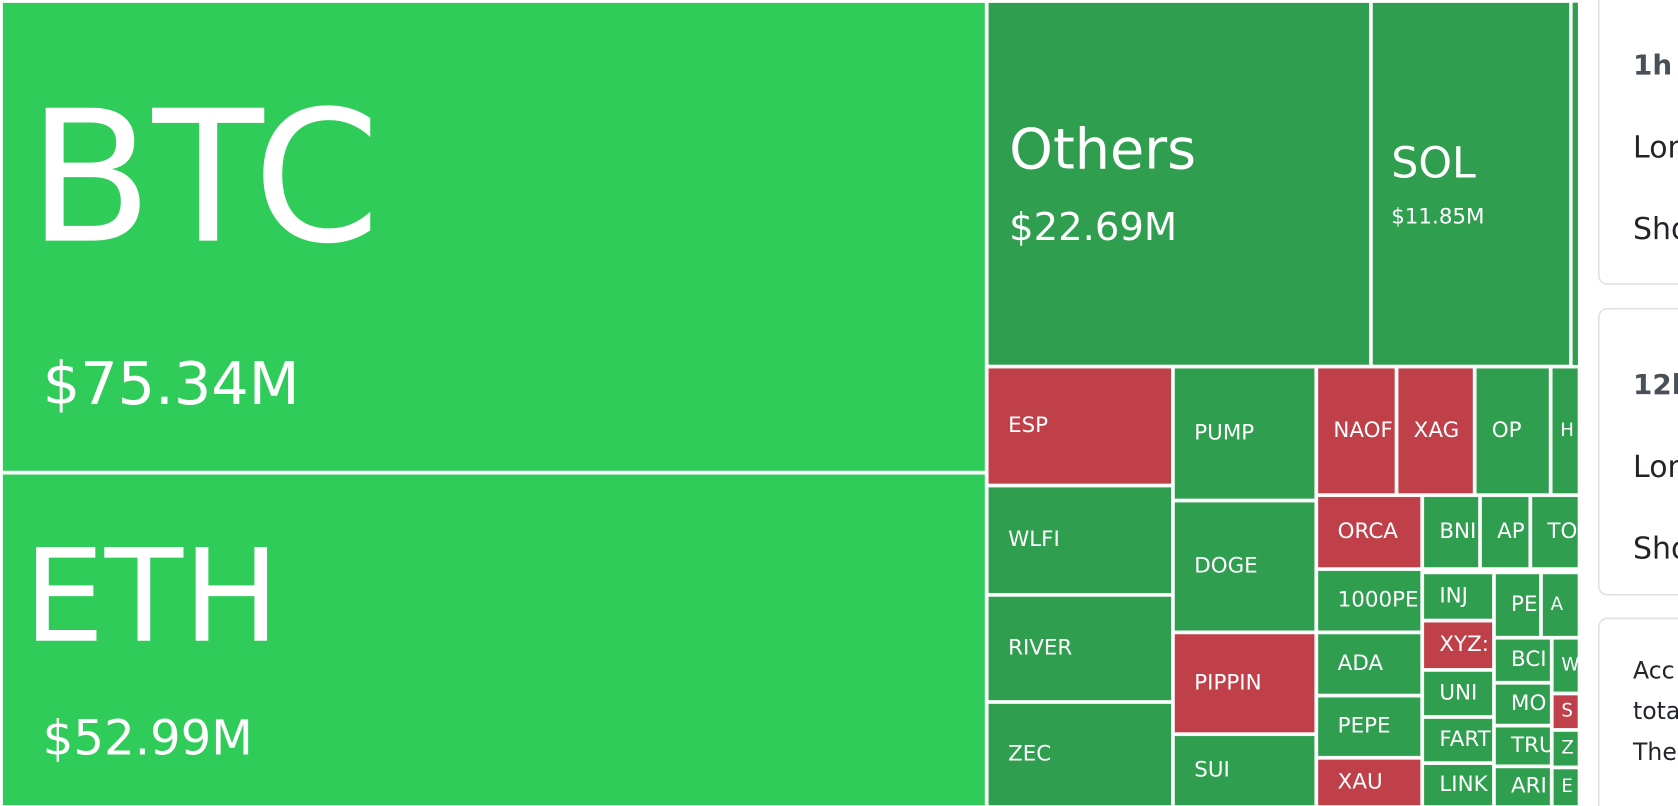 The width and height of the screenshot is (1678, 806). I want to click on tile-label: E, so click(1566, 786).